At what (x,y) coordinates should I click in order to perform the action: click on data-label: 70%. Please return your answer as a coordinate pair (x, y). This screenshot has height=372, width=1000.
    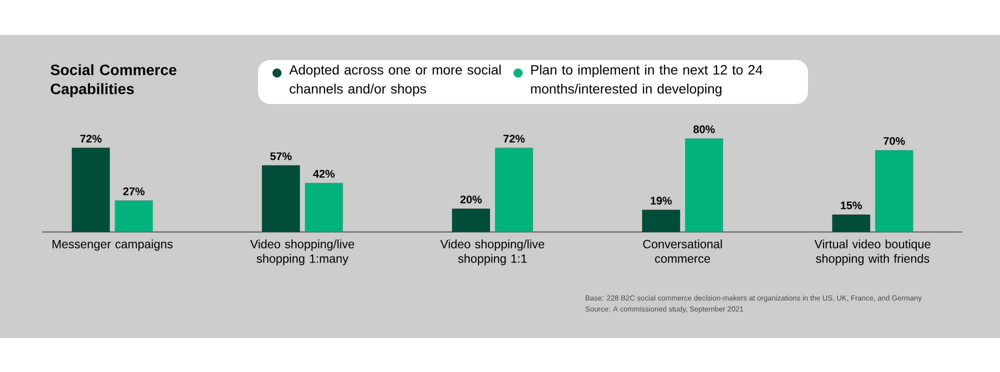
    Looking at the image, I should click on (894, 141).